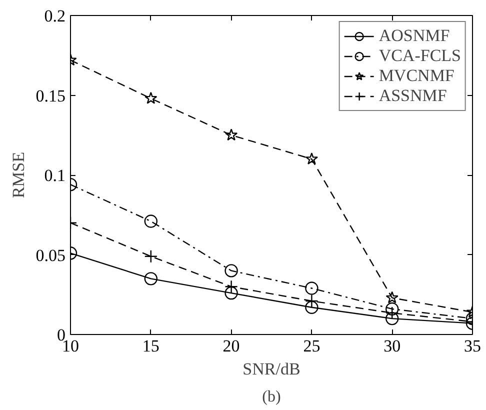 The height and width of the screenshot is (410, 486). Describe the element at coordinates (472, 346) in the screenshot. I see `x-tick-label: 35` at that location.